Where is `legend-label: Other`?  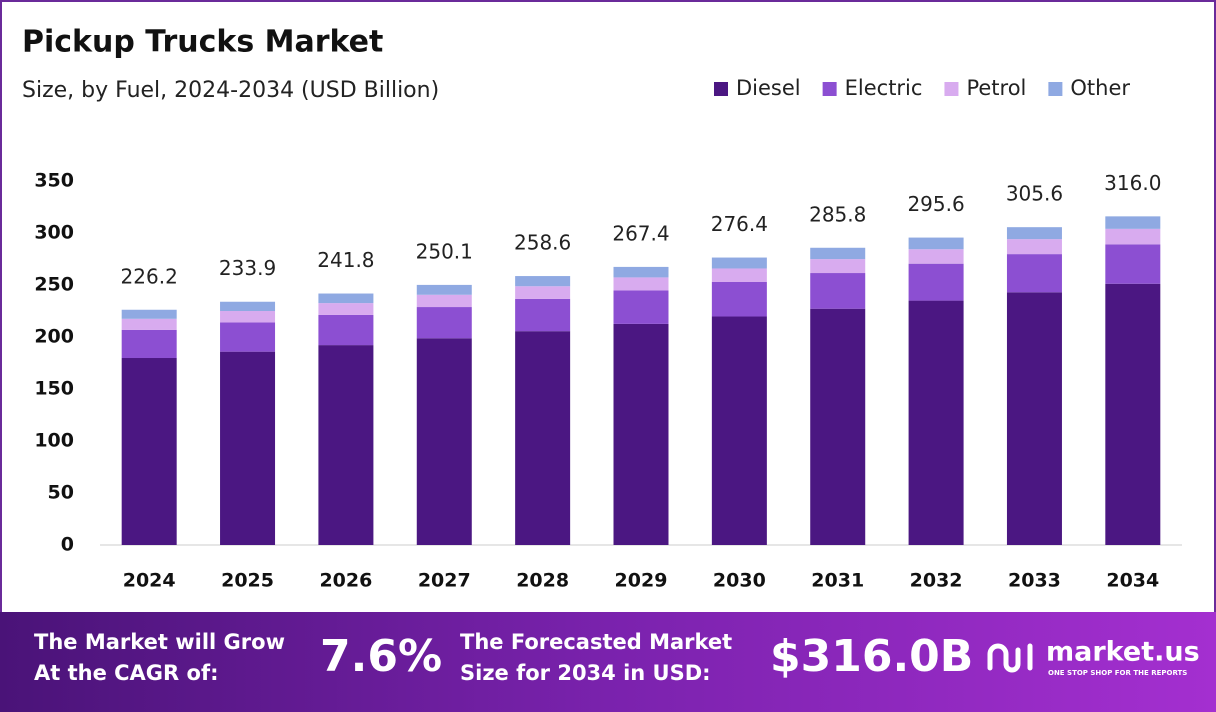
legend-label: Other is located at coordinates (1100, 88).